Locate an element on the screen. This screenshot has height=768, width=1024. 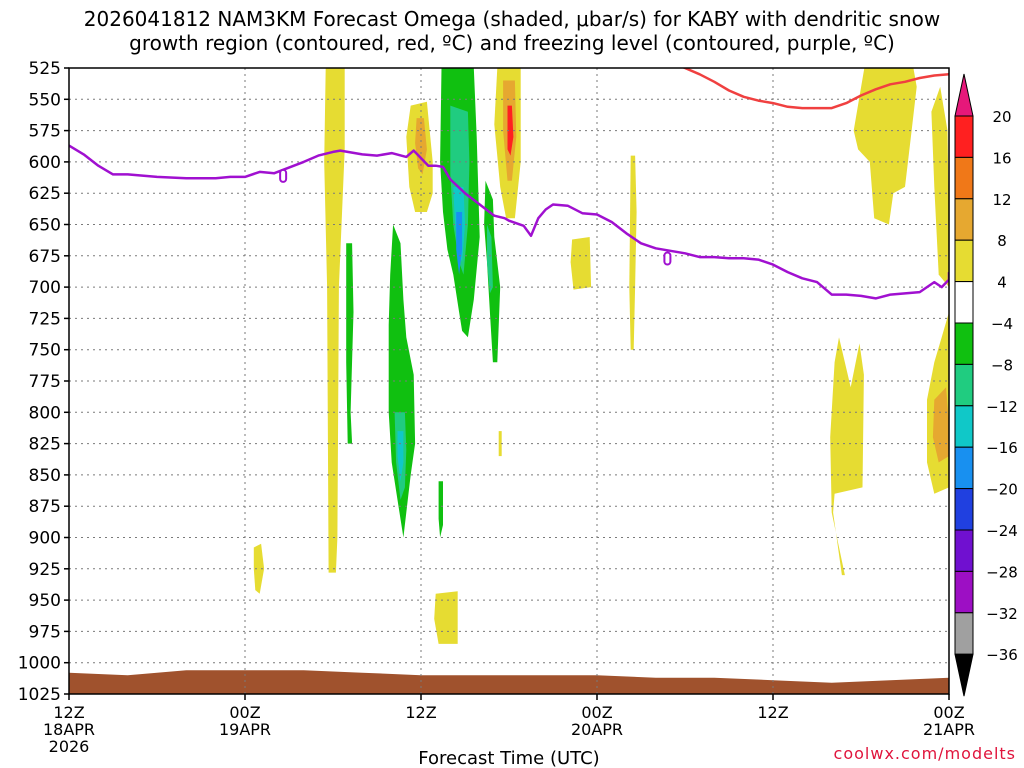
y-tick-label-1025: 1025 is located at coordinates (39, 695).